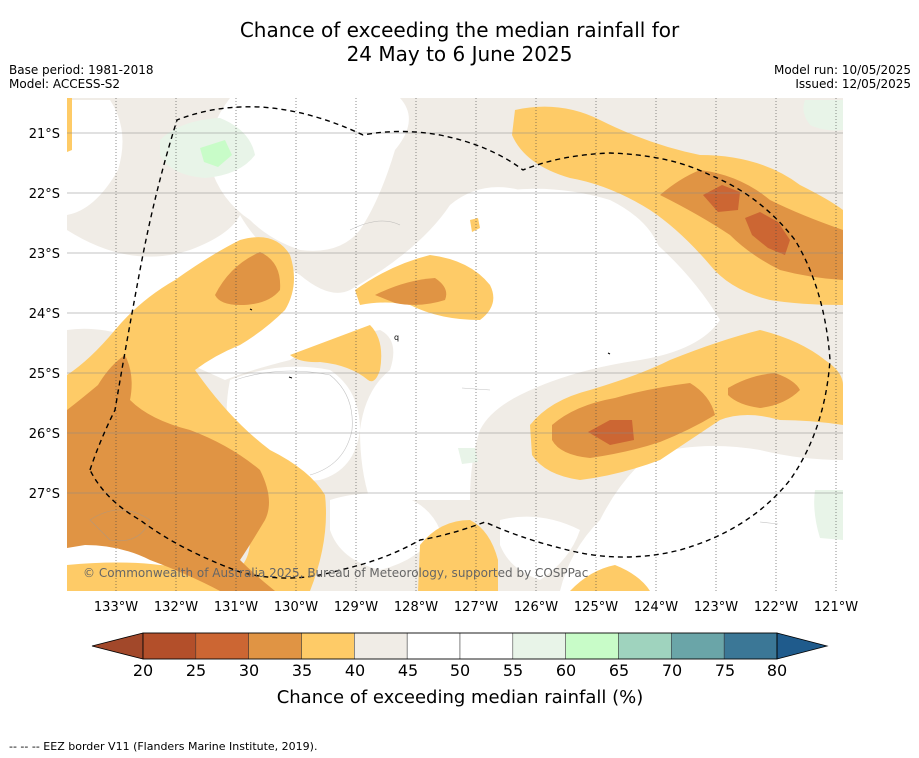 This screenshot has height=758, width=919. Describe the element at coordinates (536, 607) in the screenshot. I see `lon-label-126: 126°W` at that location.